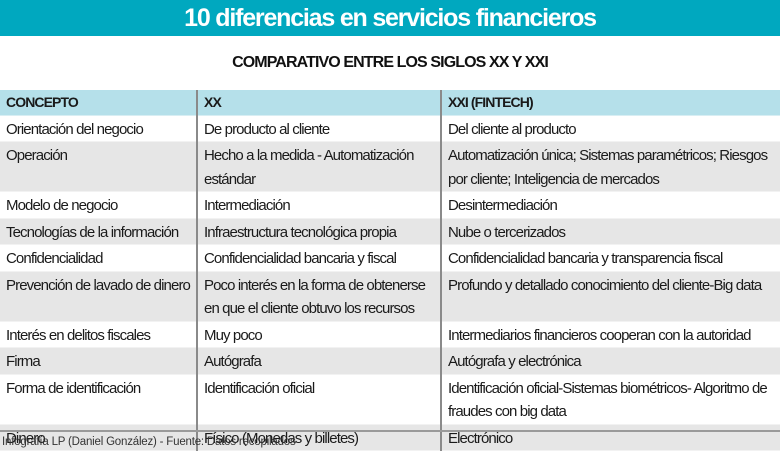 The height and width of the screenshot is (453, 780). I want to click on cell-xx: Identificación oficial, so click(318, 399).